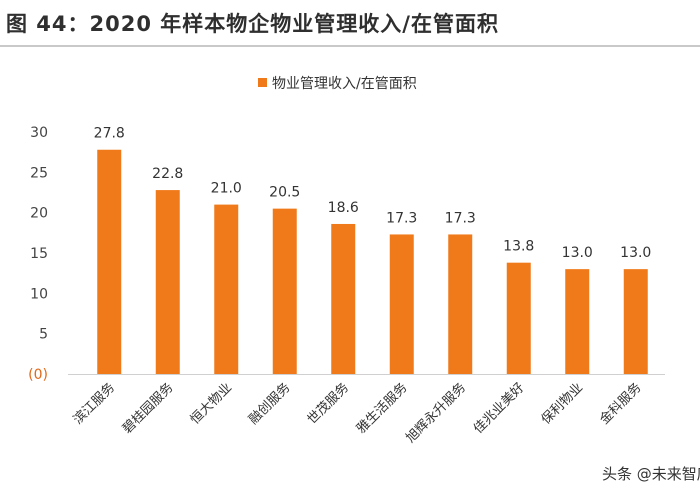 Image resolution: width=700 pixels, height=494 pixels. What do you see at coordinates (39, 214) in the screenshot?
I see `y-tick-label: 20` at bounding box center [39, 214].